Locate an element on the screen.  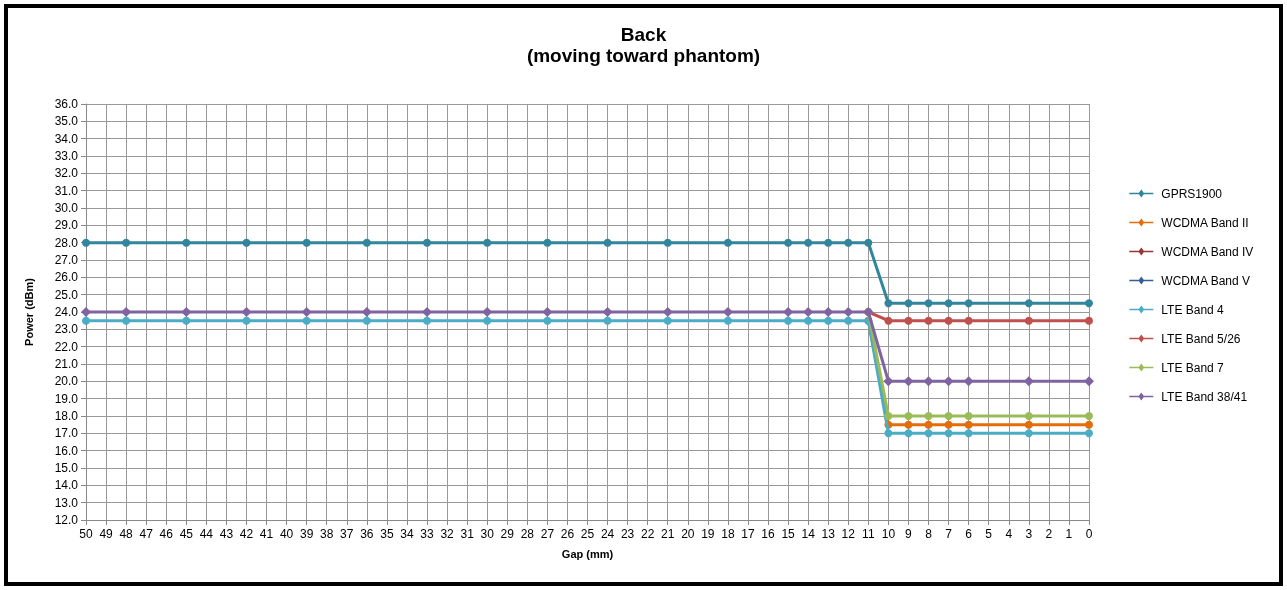
x-tick-label: 34 is located at coordinates (407, 534).